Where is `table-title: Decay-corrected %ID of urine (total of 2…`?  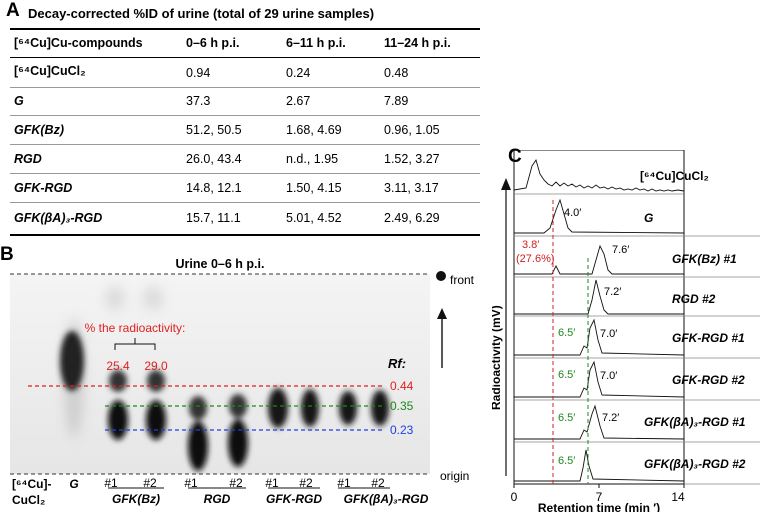
table-title: Decay-corrected %ID of urine (total of 2… is located at coordinates (201, 13).